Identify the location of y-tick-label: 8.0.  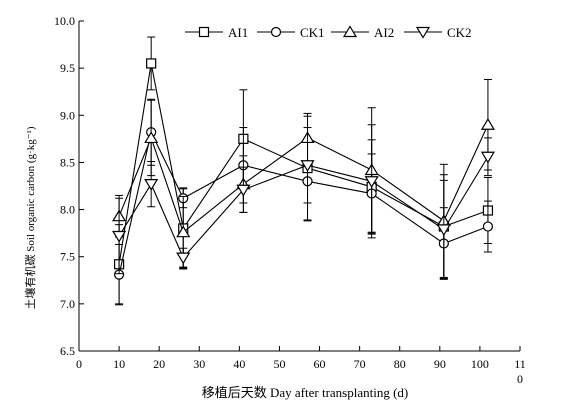
(67, 210).